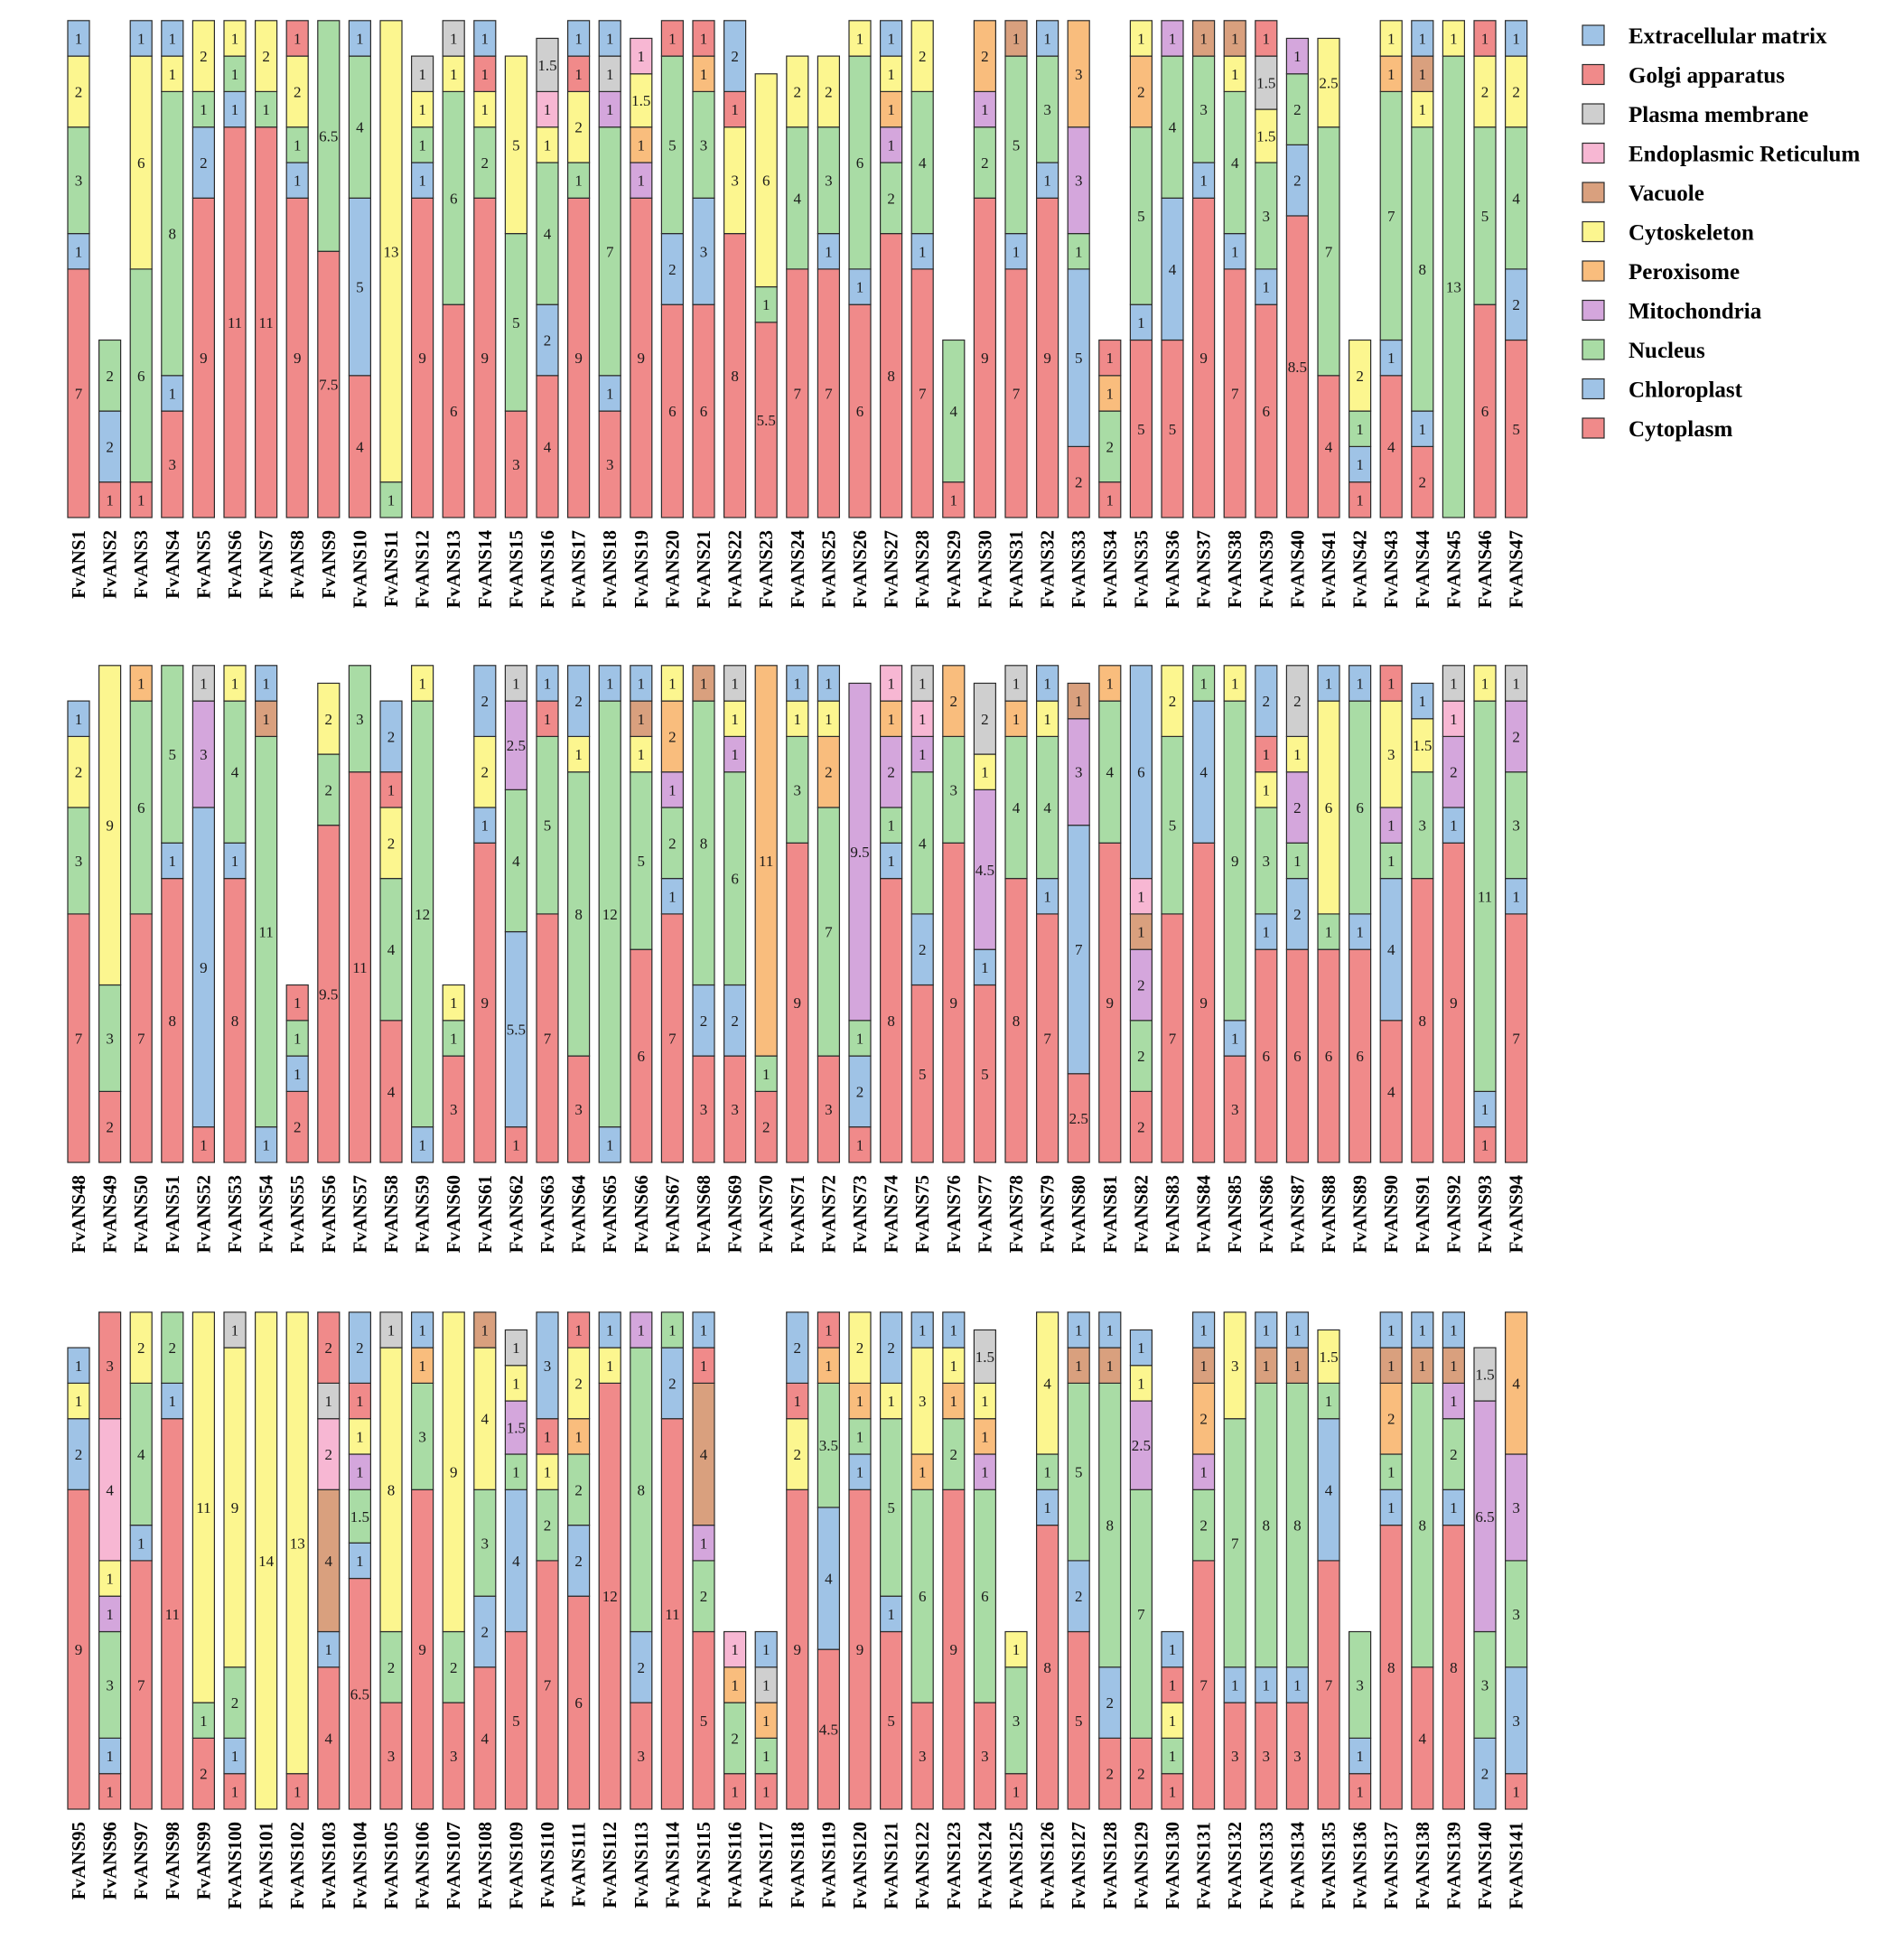 The height and width of the screenshot is (1941, 1904). I want to click on bar-FvANS124: 3 6 1 1 1 1.5, so click(985, 1569).